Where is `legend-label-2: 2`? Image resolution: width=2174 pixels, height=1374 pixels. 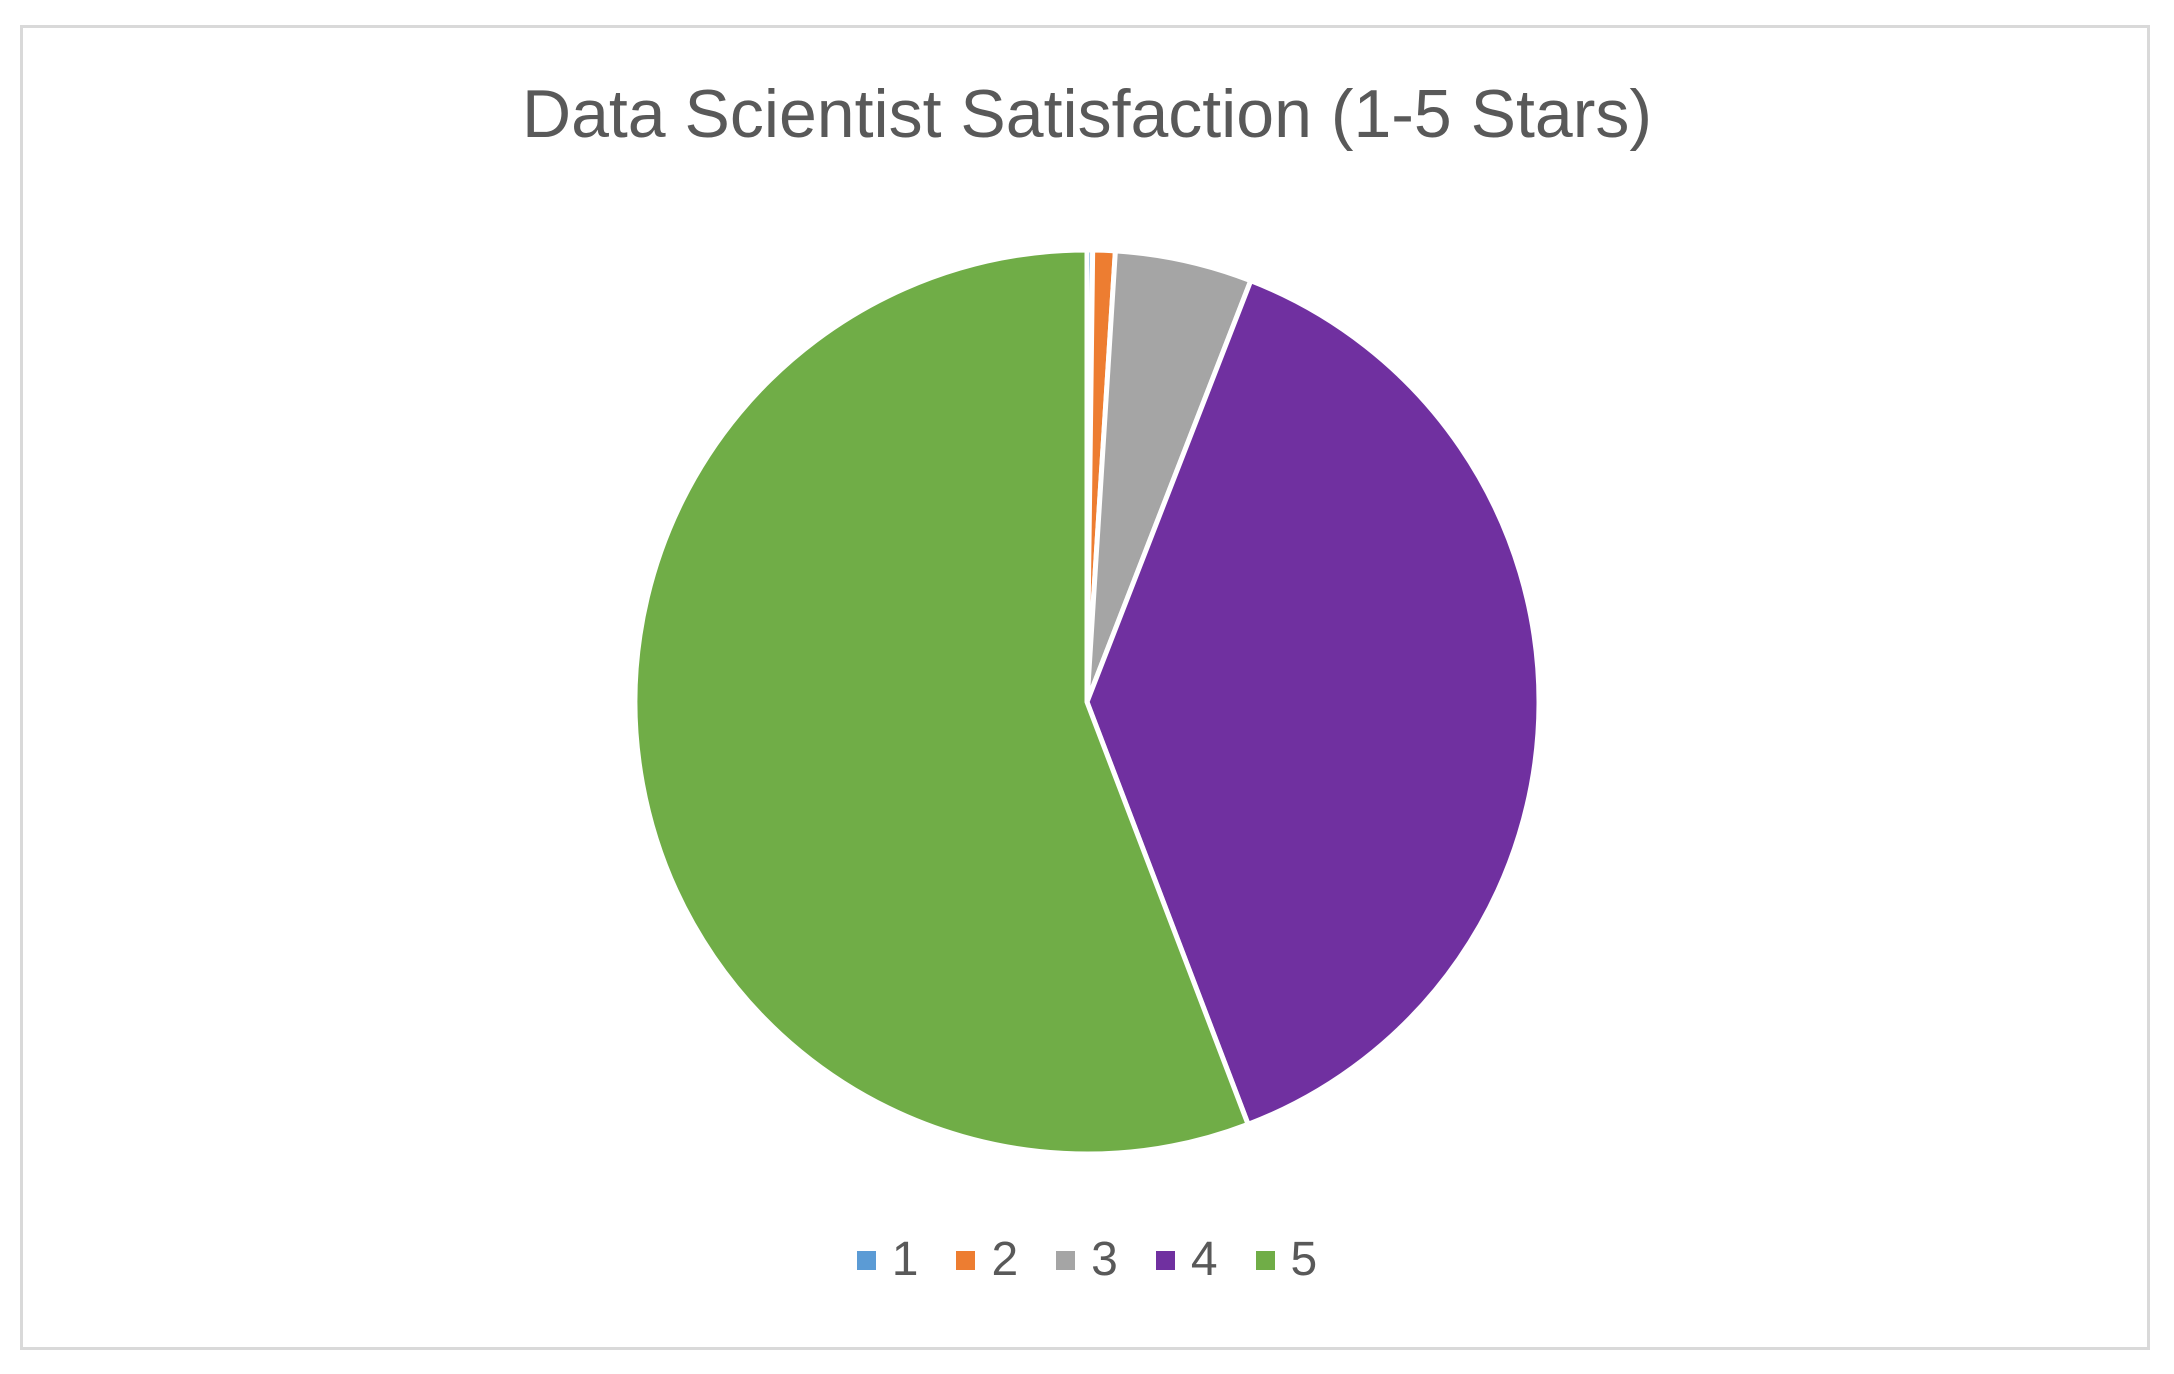
legend-label-2: 2 is located at coordinates (1005, 1259).